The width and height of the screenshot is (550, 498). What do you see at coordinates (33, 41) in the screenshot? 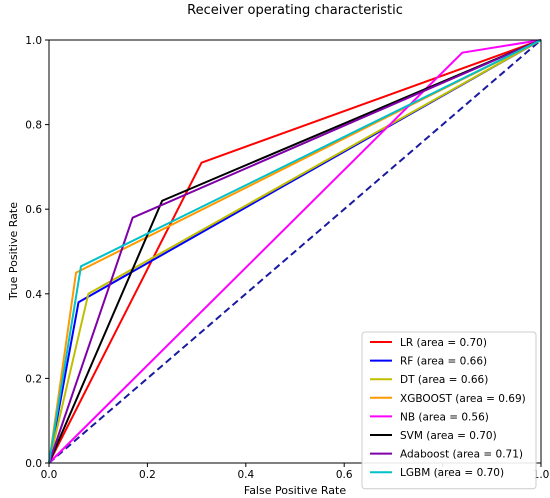
I see `y-tick-label: 1.0` at bounding box center [33, 41].